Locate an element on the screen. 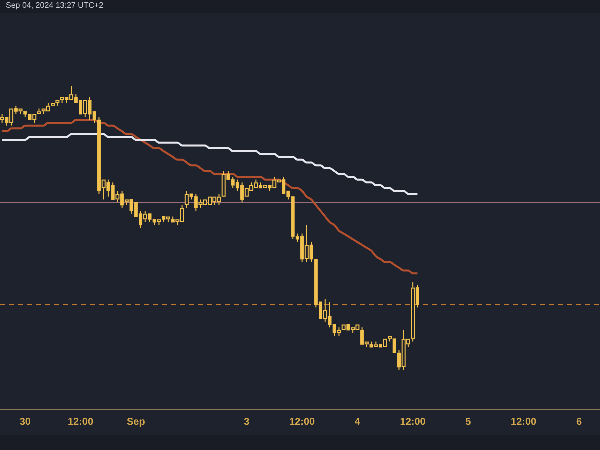  x-tick-label: 30 is located at coordinates (26, 422).